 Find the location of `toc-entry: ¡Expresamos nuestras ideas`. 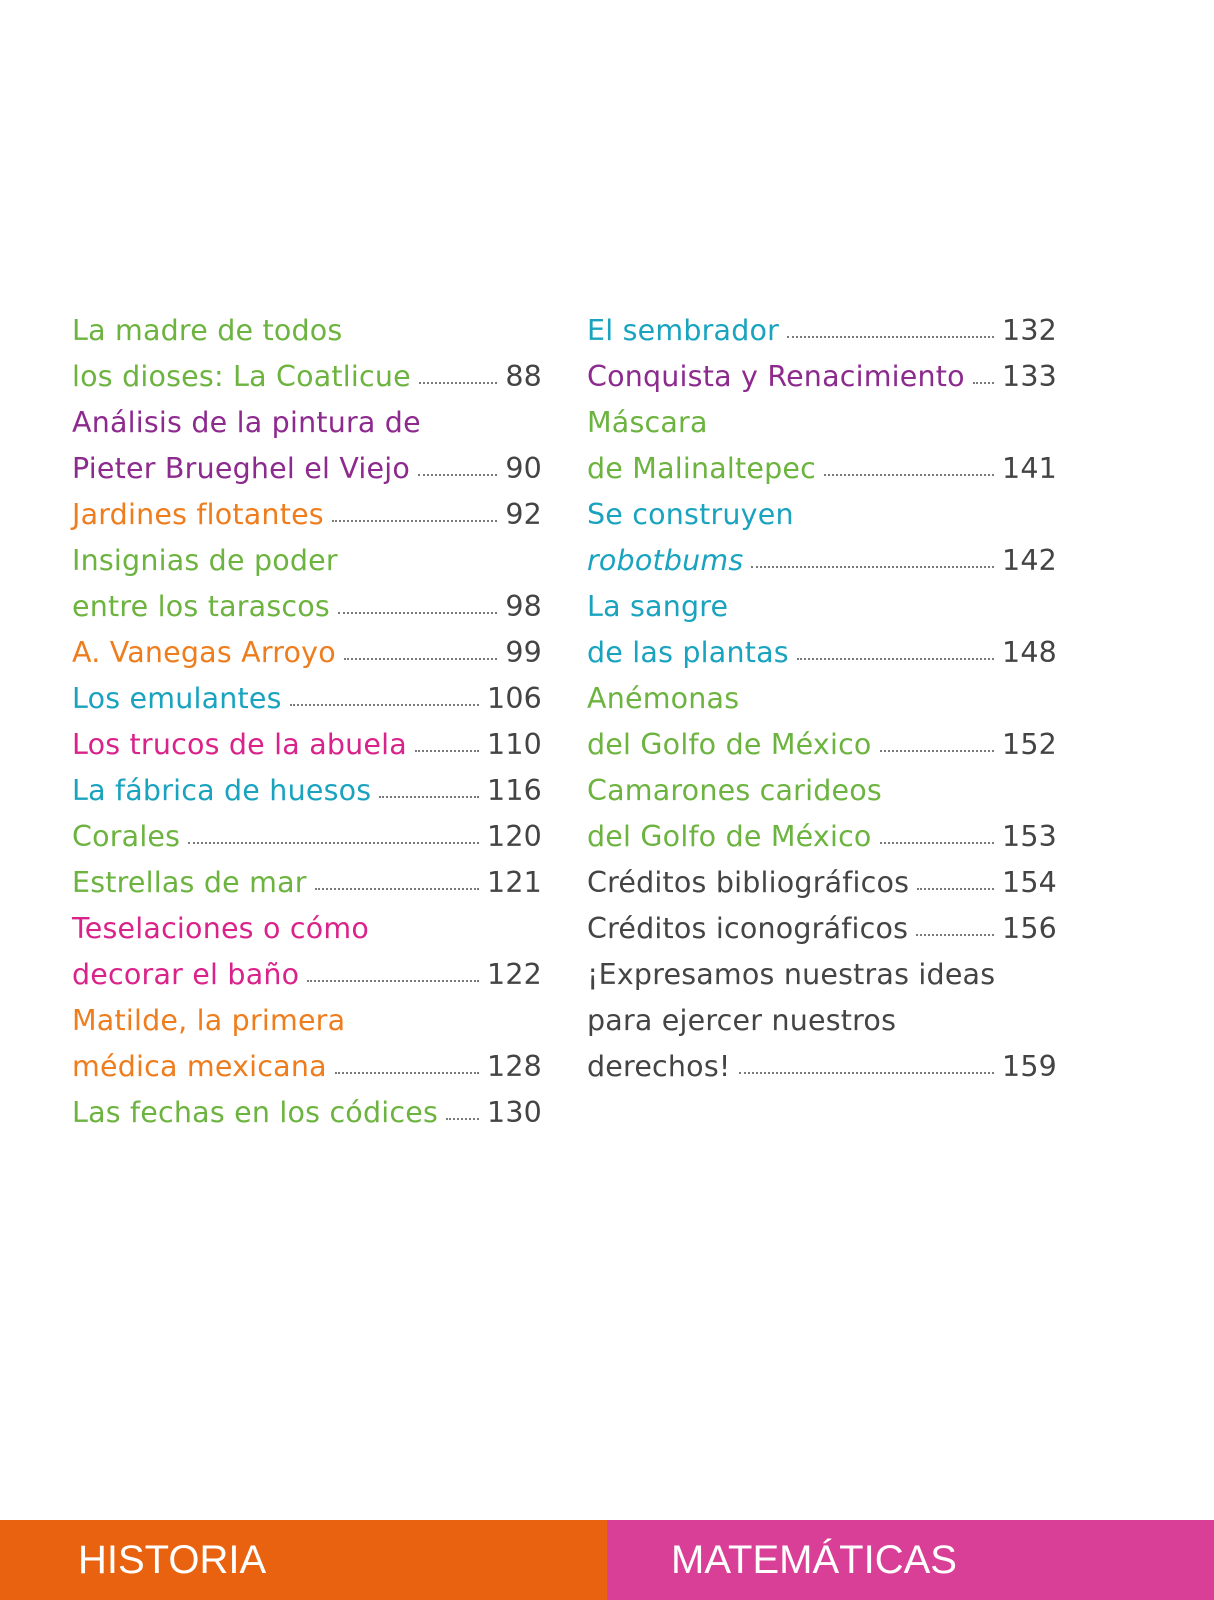

toc-entry: ¡Expresamos nuestras ideas is located at coordinates (822, 975).